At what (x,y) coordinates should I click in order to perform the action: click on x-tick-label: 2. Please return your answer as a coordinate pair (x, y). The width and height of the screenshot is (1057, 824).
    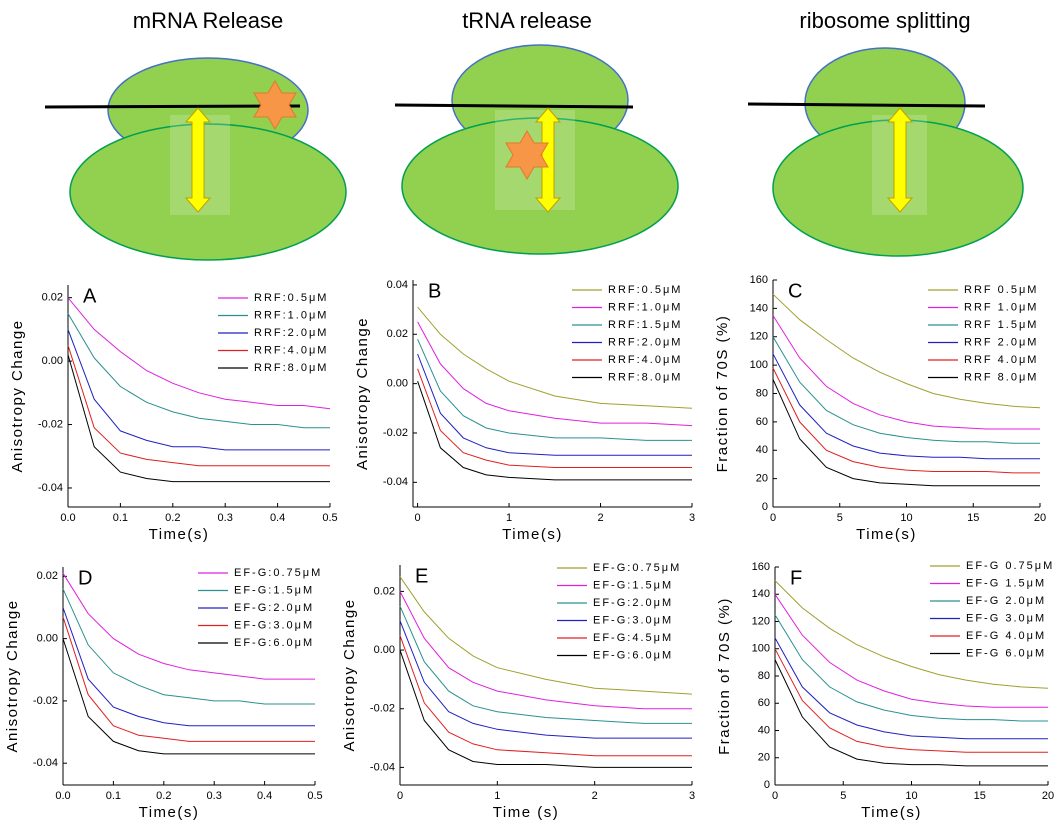
    Looking at the image, I should click on (600, 518).